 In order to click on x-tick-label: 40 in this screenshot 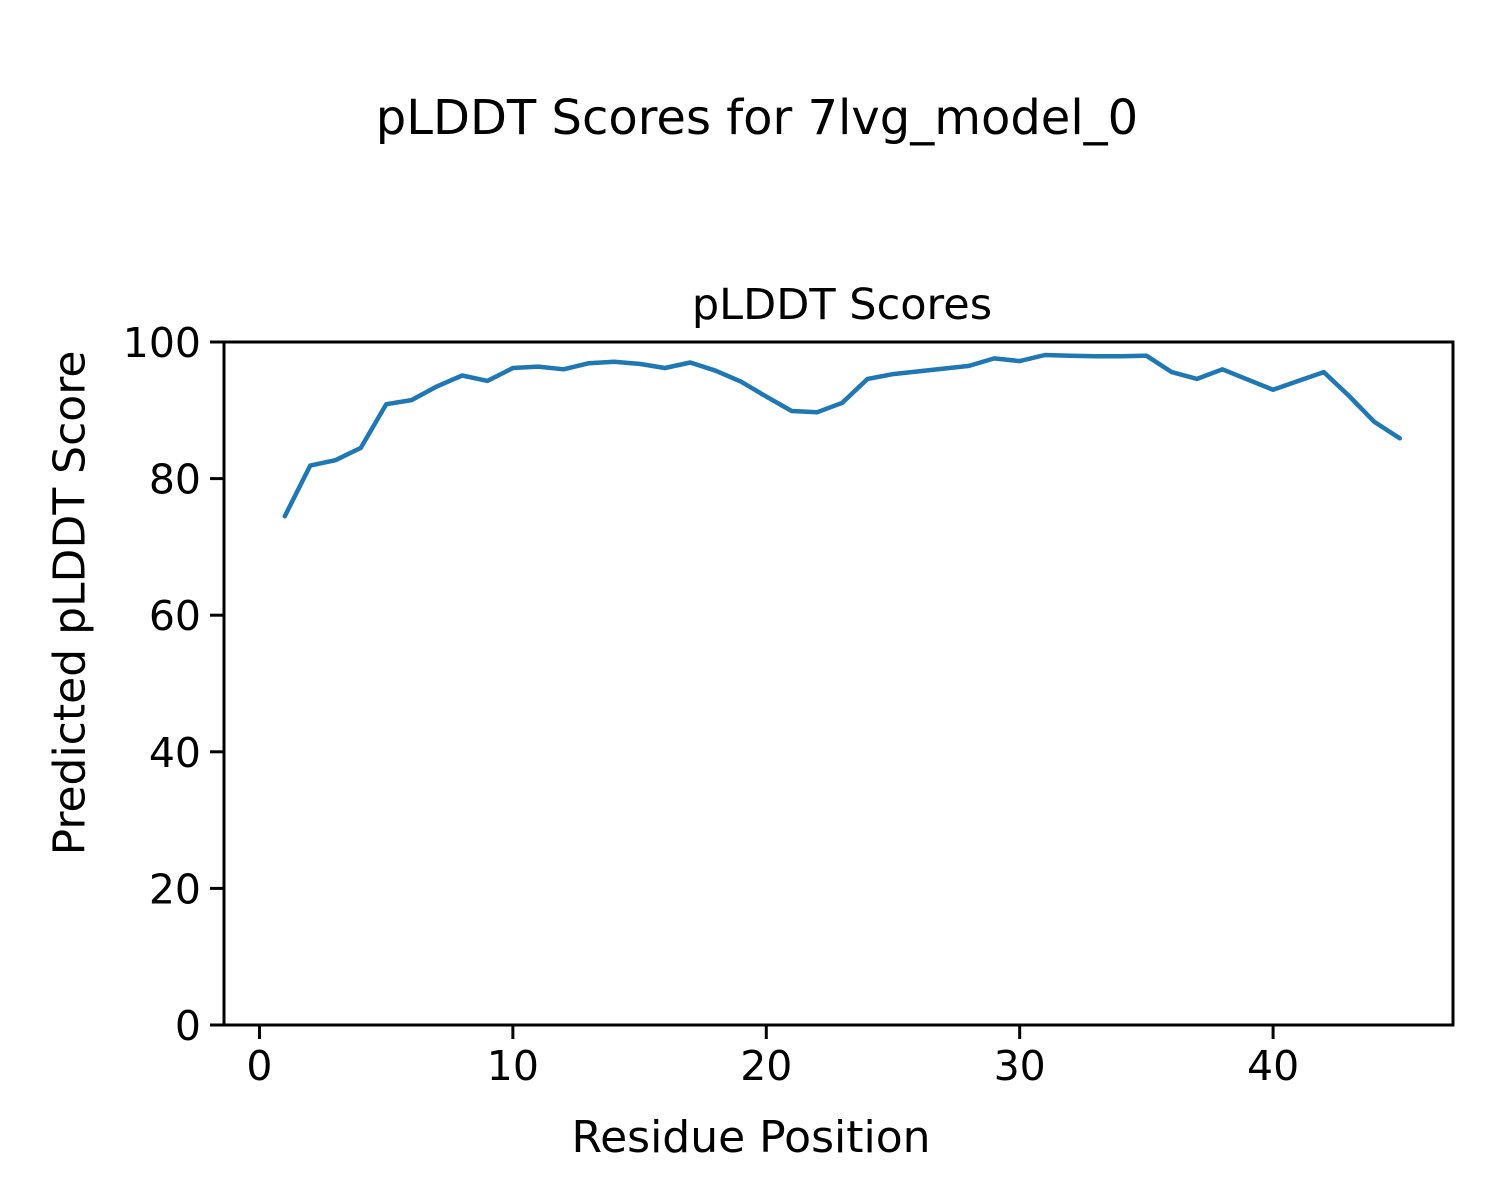, I will do `click(1273, 1066)`.